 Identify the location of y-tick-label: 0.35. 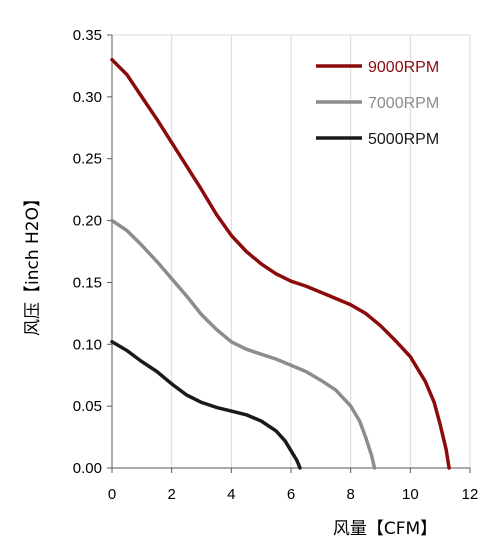
(87, 35).